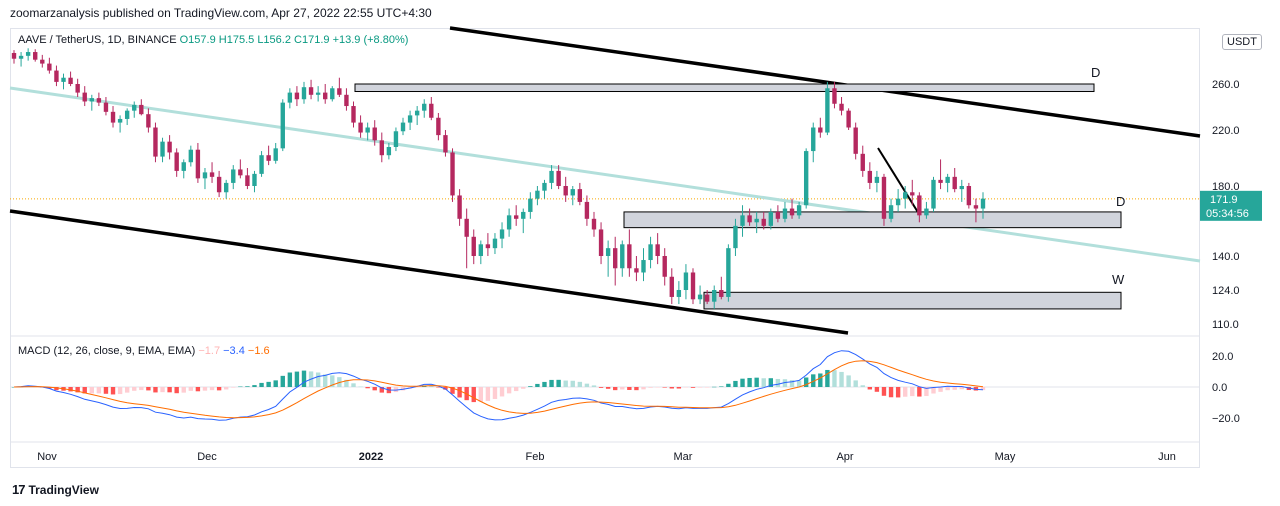 The image size is (1280, 506). What do you see at coordinates (1219, 388) in the screenshot?
I see `macd-tick-label: 0.0` at bounding box center [1219, 388].